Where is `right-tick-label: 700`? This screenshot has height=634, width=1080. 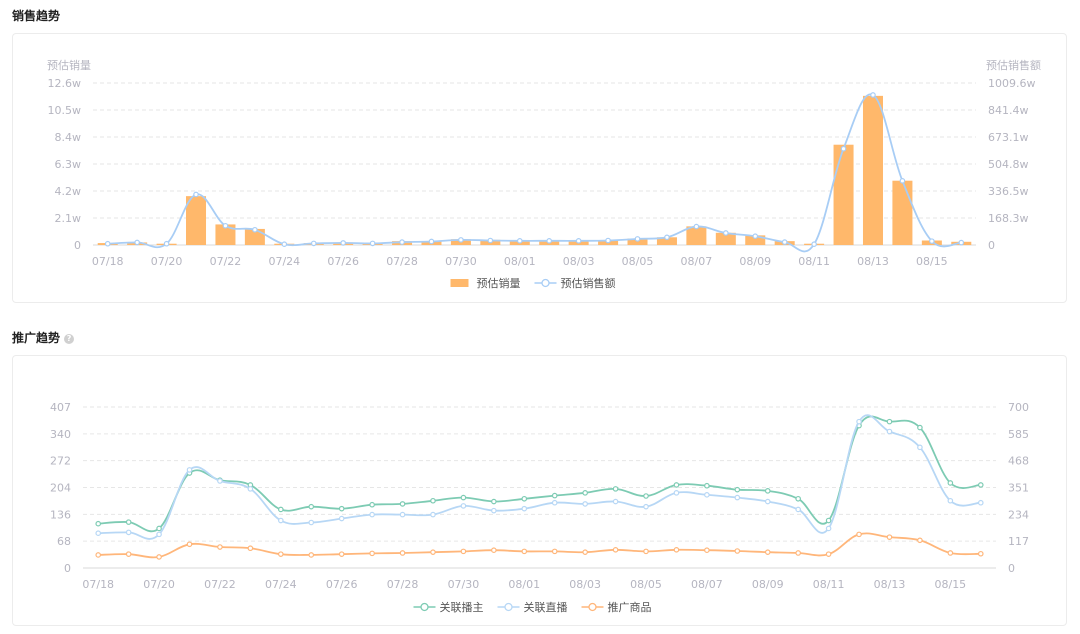 right-tick-label: 700 is located at coordinates (1018, 407).